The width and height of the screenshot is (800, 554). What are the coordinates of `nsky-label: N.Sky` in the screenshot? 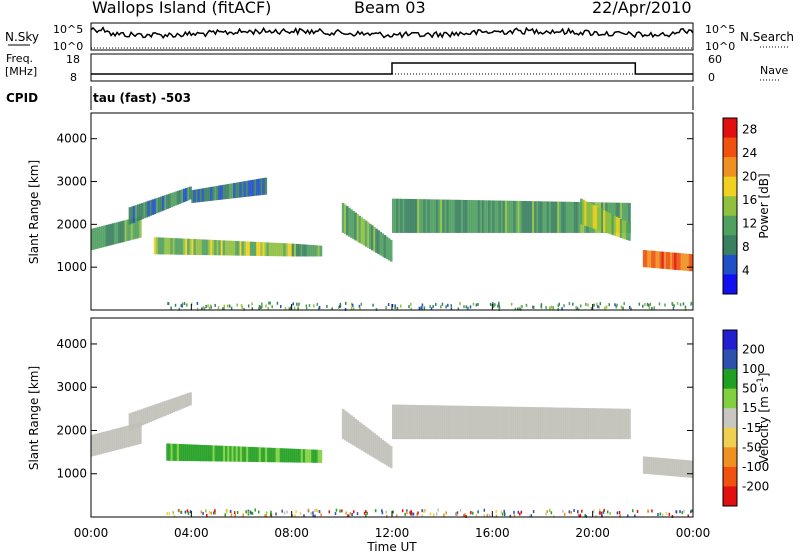 It's located at (22, 37).